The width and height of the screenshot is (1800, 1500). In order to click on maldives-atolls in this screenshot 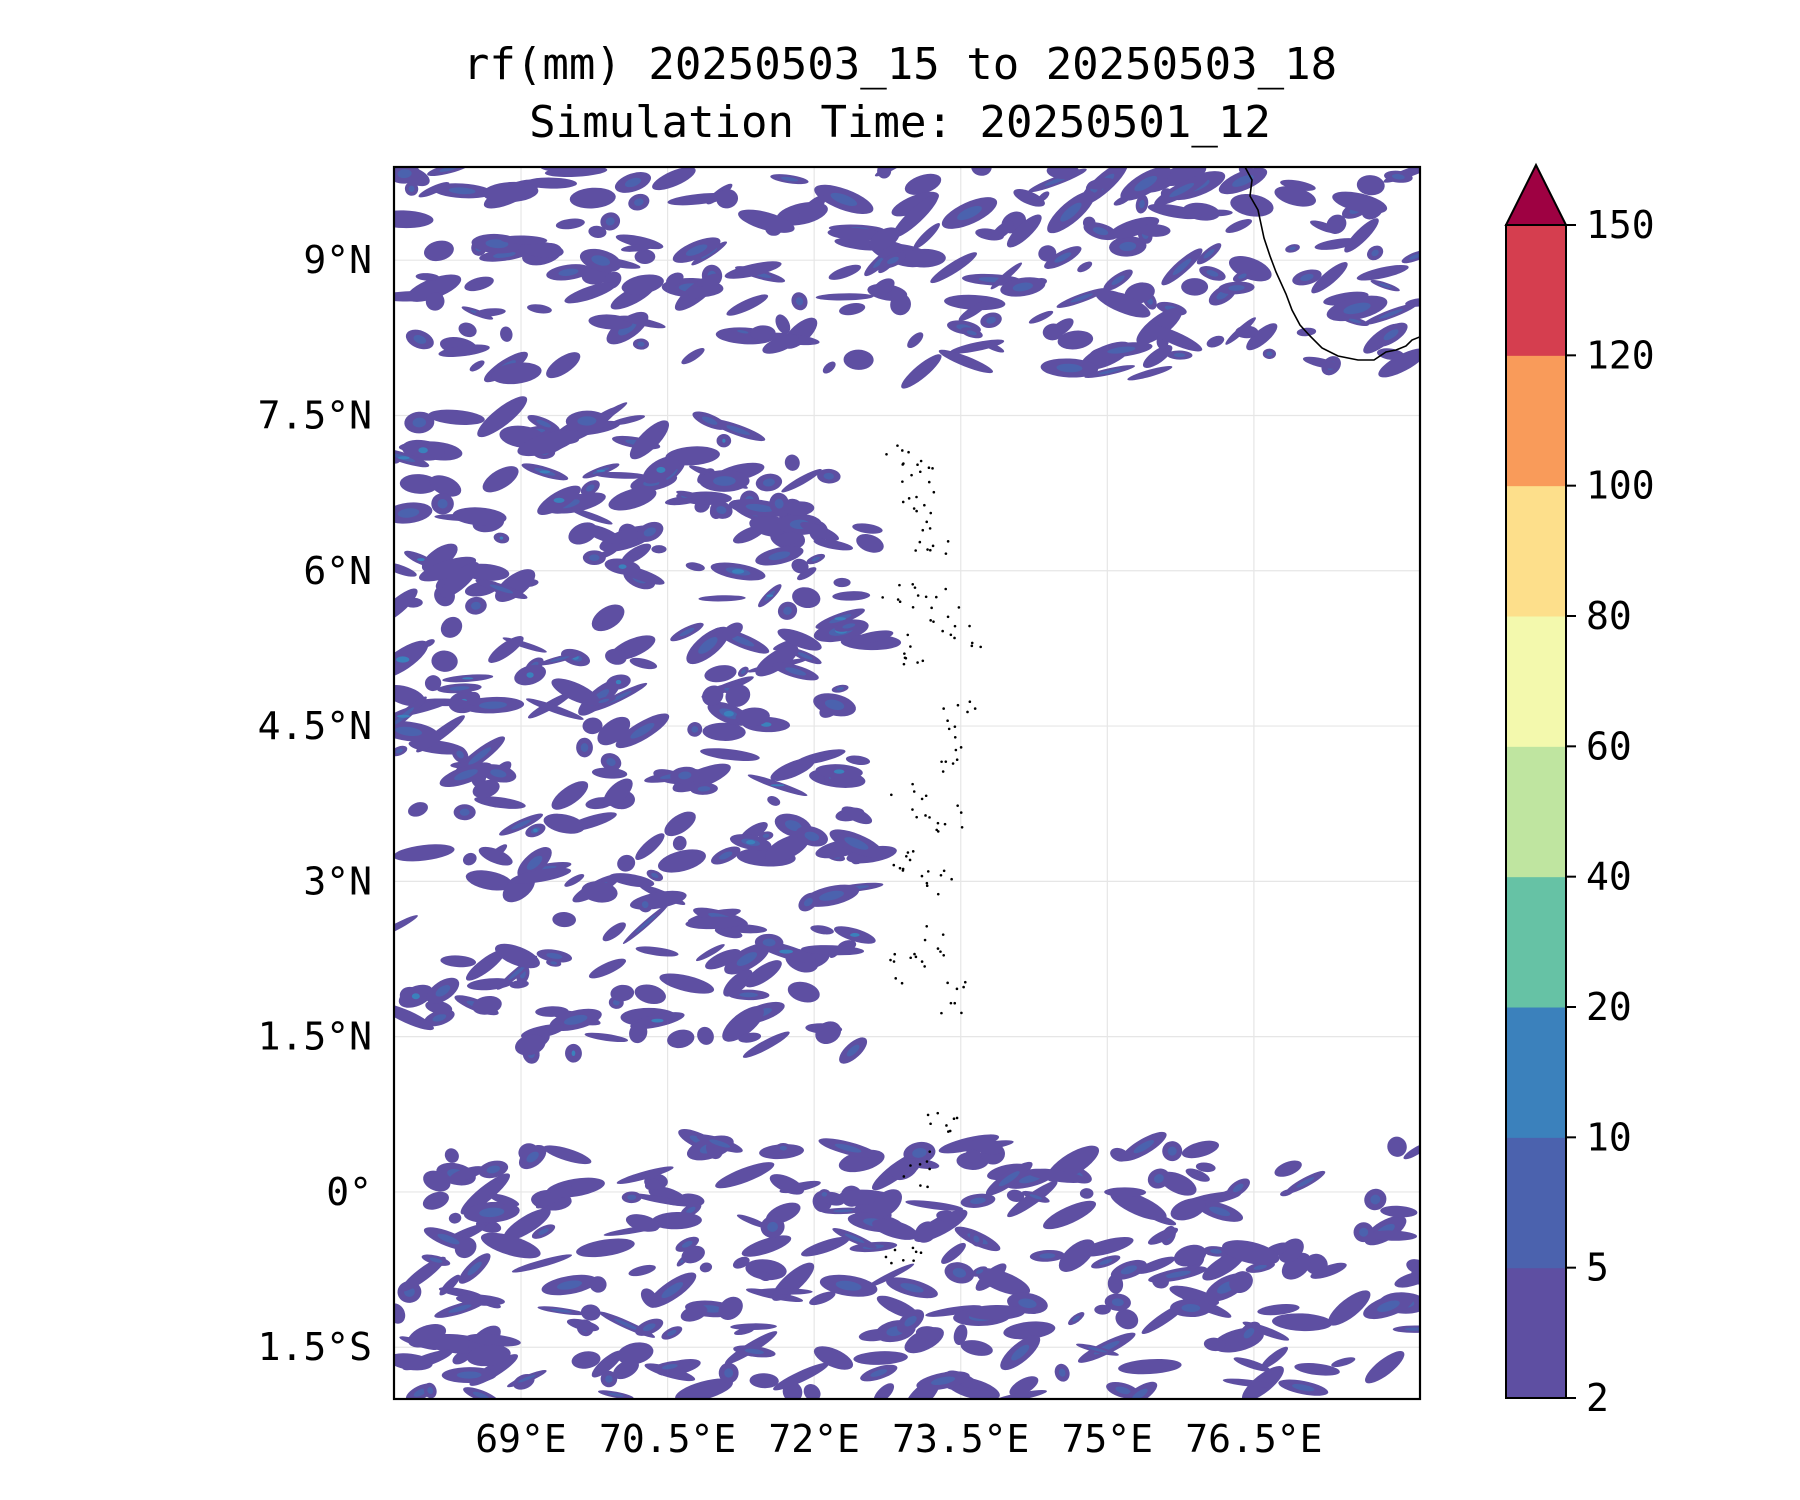, I will do `click(931, 854)`.